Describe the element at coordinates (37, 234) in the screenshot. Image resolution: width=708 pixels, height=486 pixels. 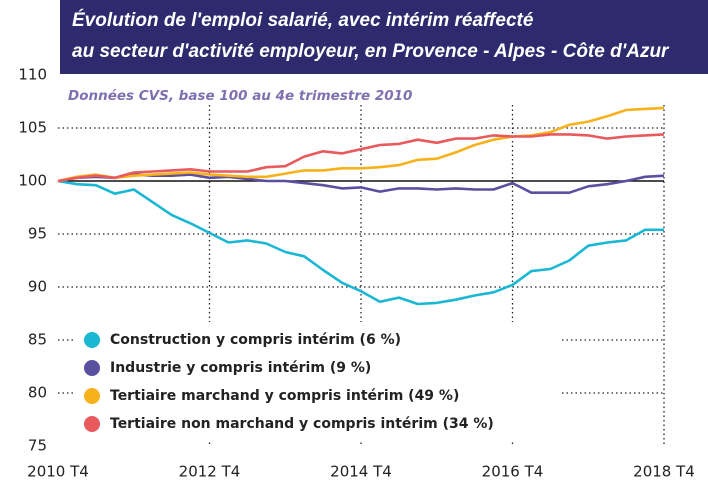
I see `y-tick-label: 95` at that location.